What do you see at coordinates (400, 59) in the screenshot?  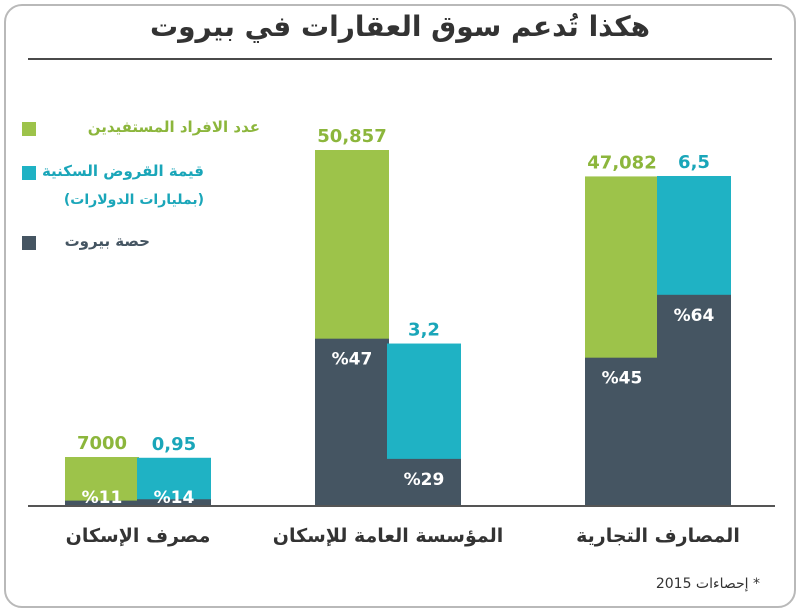 I see `title-divider` at bounding box center [400, 59].